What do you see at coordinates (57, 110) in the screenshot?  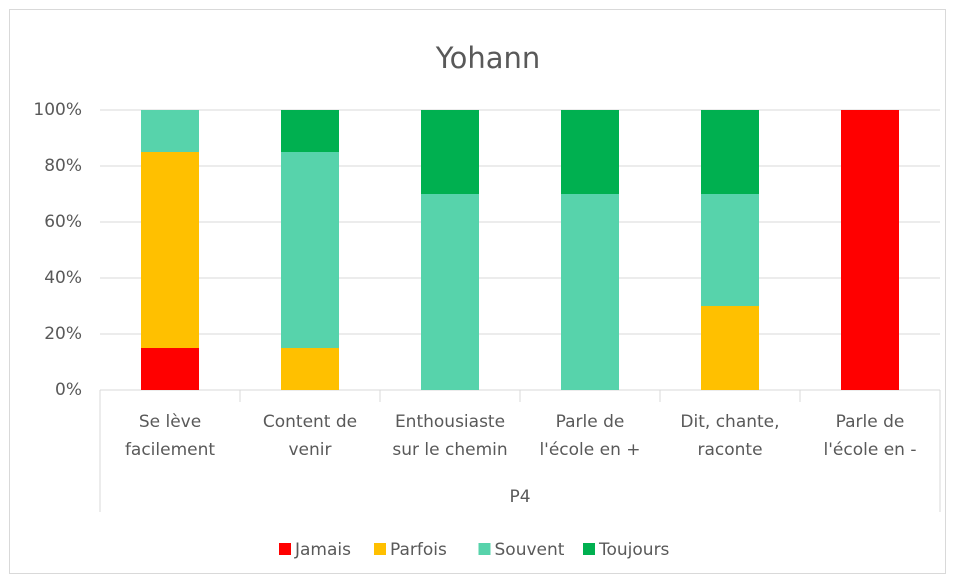 I see `y-tick-label: 100%` at bounding box center [57, 110].